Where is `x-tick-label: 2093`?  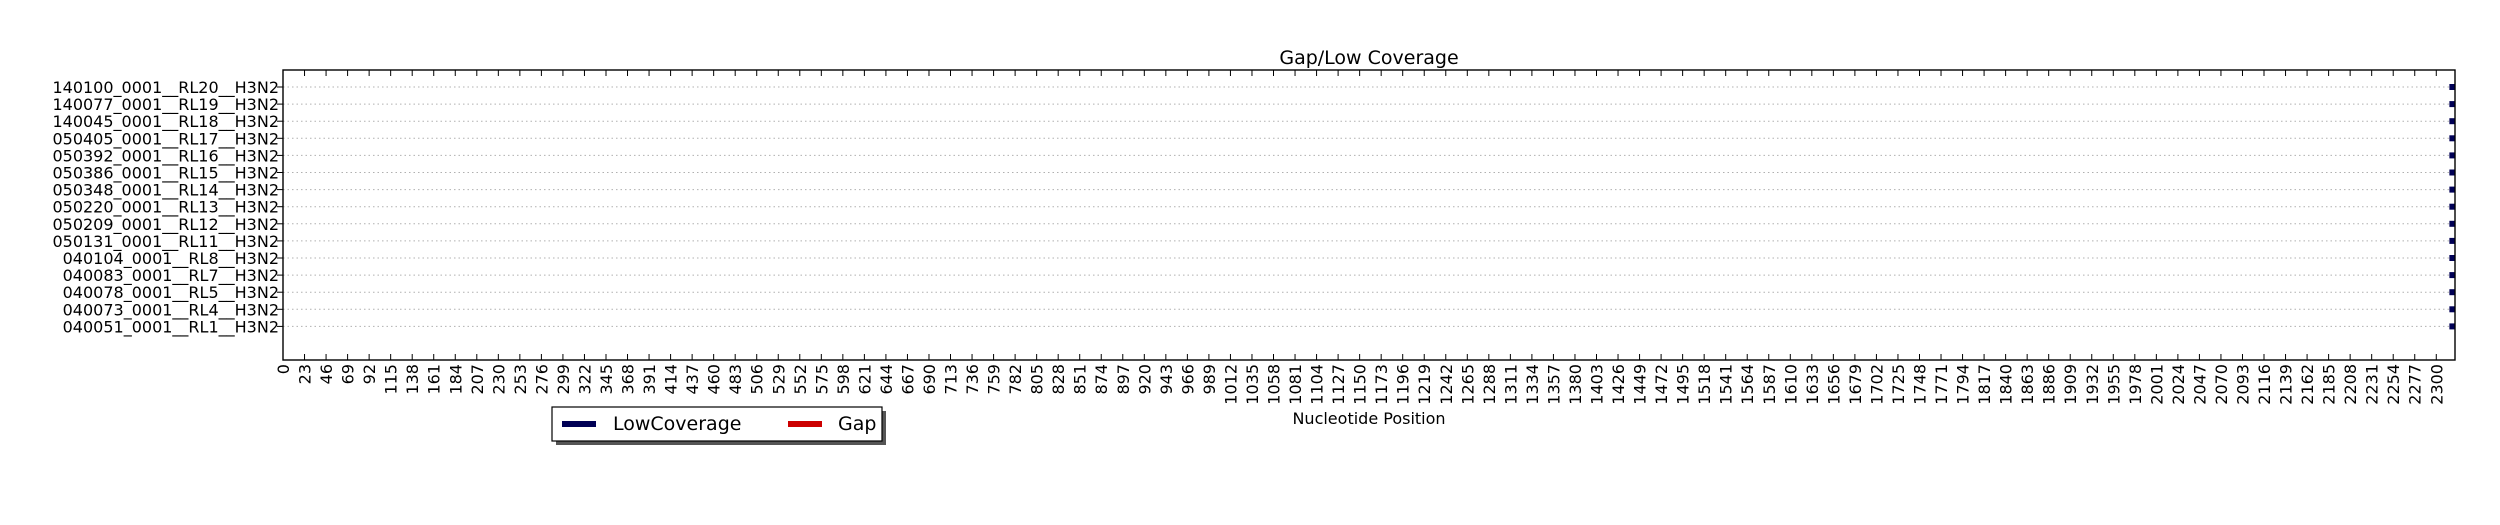
x-tick-label: 2093 is located at coordinates (2242, 384).